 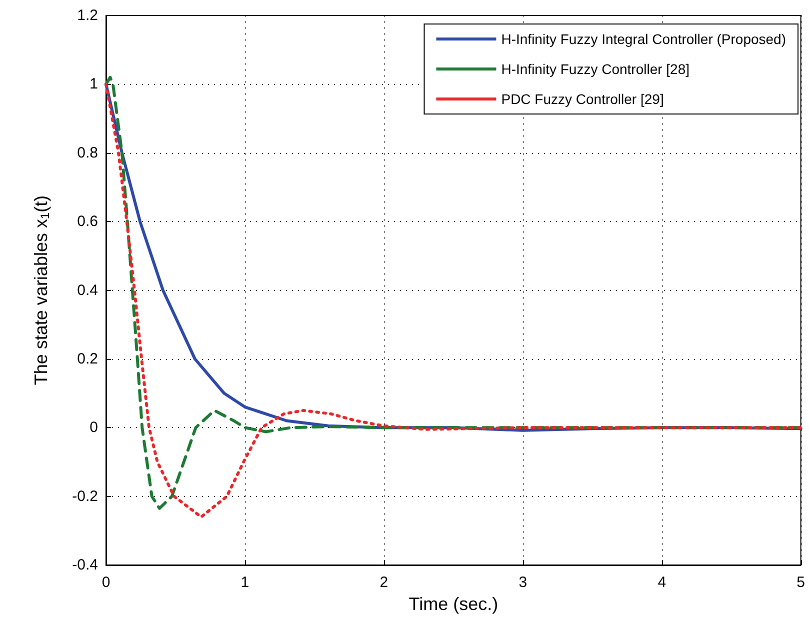 What do you see at coordinates (87, 359) in the screenshot?
I see `y-tick-label: 0.2` at bounding box center [87, 359].